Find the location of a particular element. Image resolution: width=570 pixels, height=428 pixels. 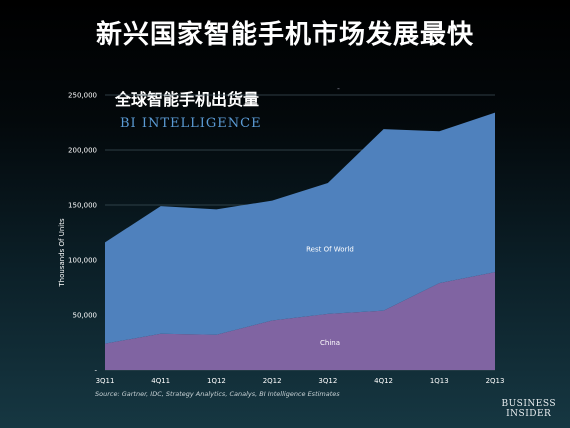

x-tick-label: 4Q12 is located at coordinates (383, 381).